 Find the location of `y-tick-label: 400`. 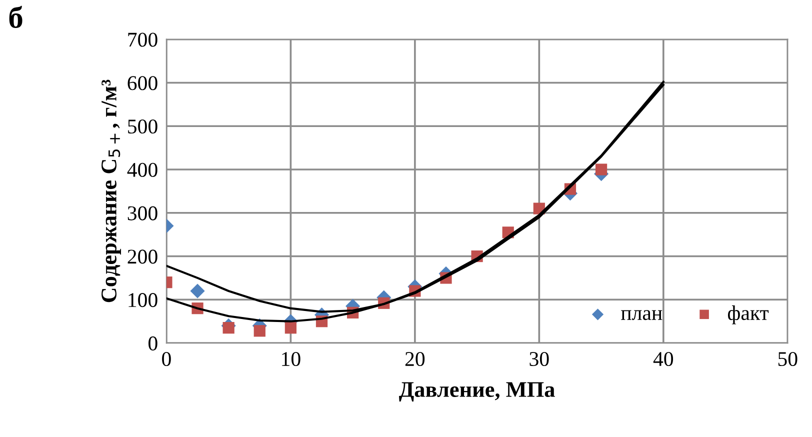

y-tick-label: 400 is located at coordinates (142, 169).